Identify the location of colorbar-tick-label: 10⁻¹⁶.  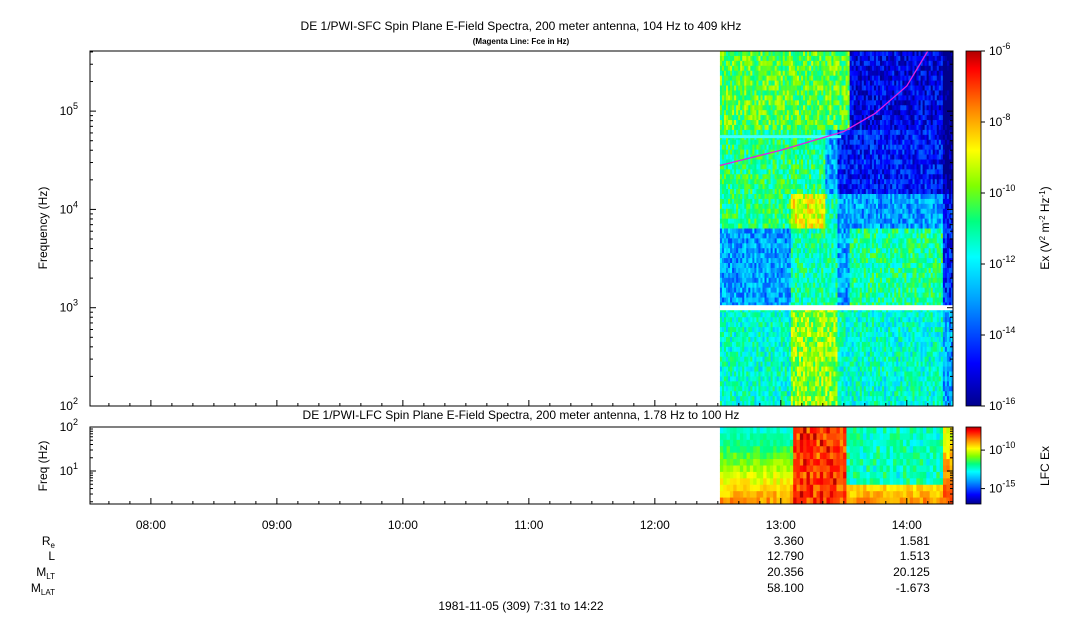
(1002, 404).